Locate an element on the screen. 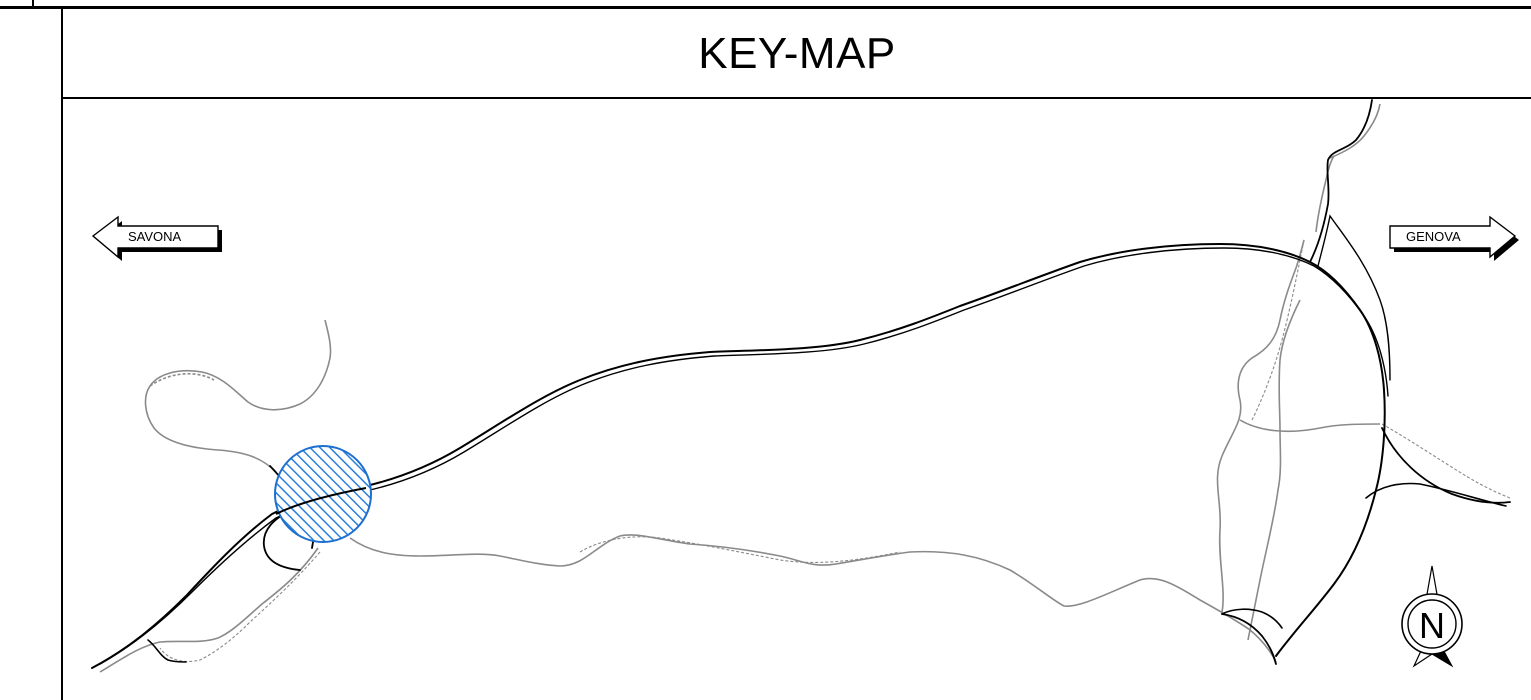  title-band: KEY-MAP is located at coordinates (797, 54).